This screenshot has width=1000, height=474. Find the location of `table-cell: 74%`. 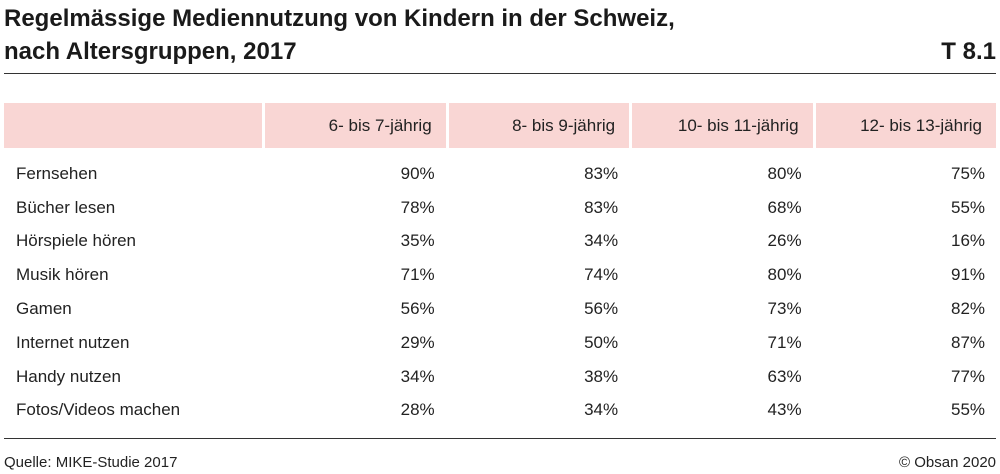

table-cell: 74% is located at coordinates (601, 275).